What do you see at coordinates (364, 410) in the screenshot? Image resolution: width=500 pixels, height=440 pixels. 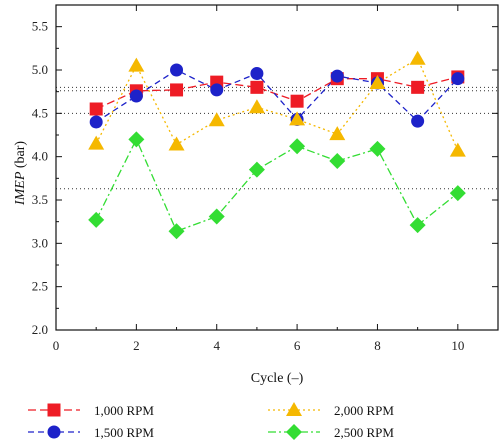 I see `legend-label: 2,000 RPM` at bounding box center [364, 410].